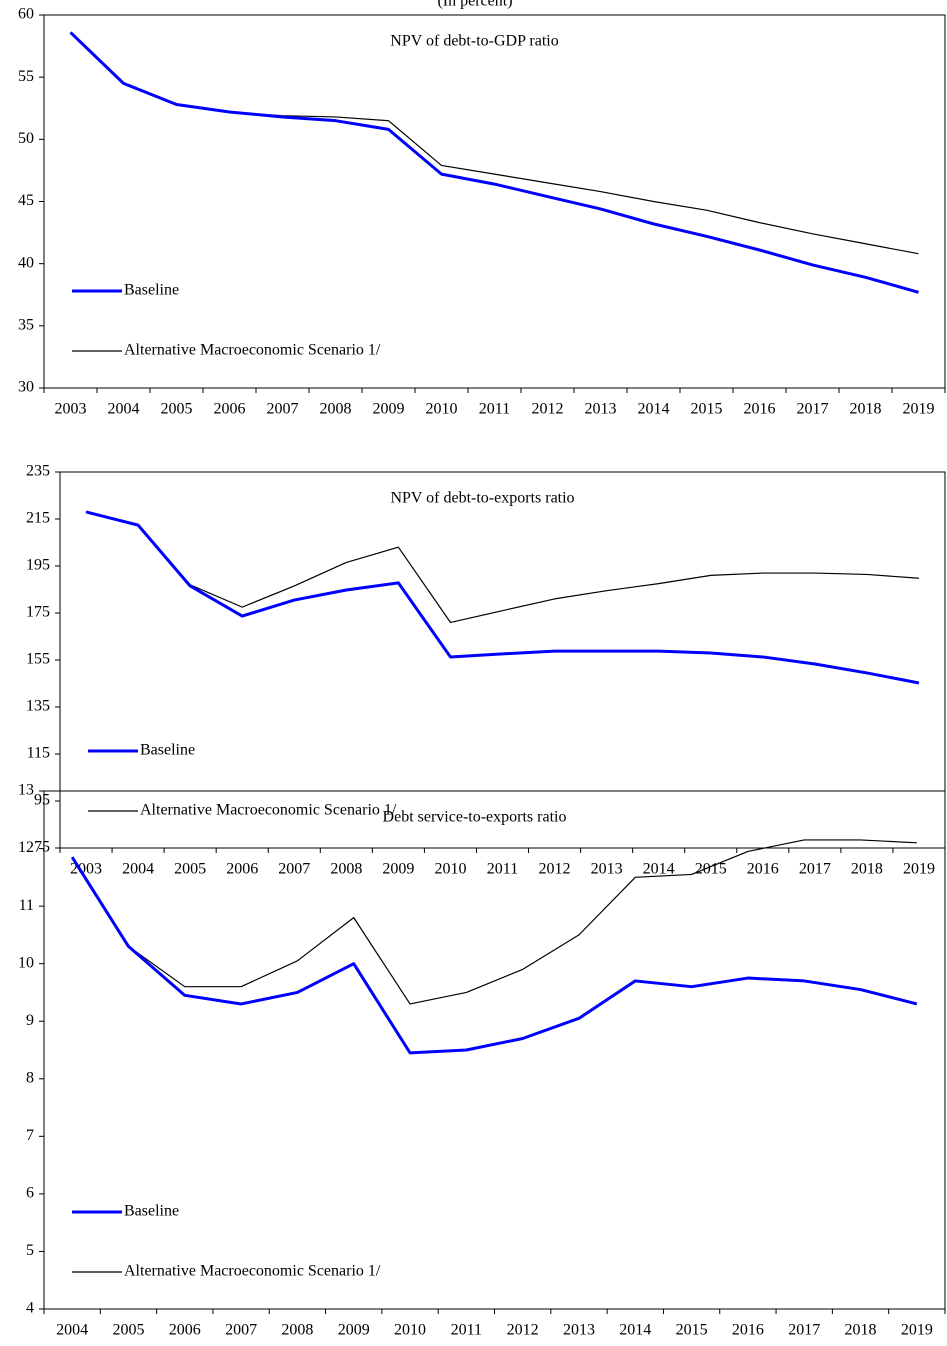 Image resolution: width=947 pixels, height=1346 pixels. Describe the element at coordinates (26, 200) in the screenshot. I see `y-tick-label: 45` at that location.